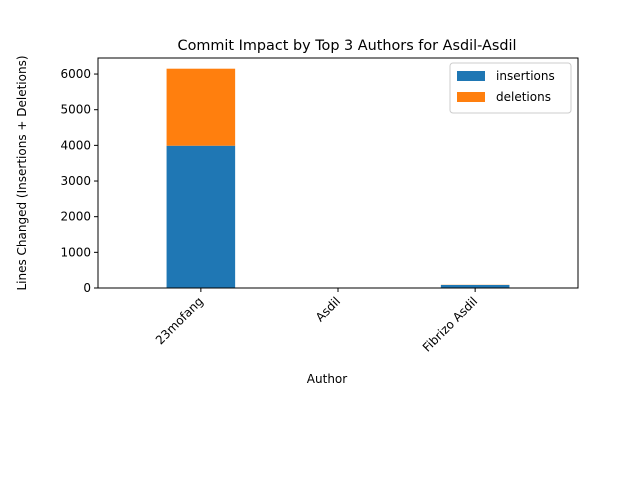  I want to click on legend-swatch-deletions, so click(471, 97).